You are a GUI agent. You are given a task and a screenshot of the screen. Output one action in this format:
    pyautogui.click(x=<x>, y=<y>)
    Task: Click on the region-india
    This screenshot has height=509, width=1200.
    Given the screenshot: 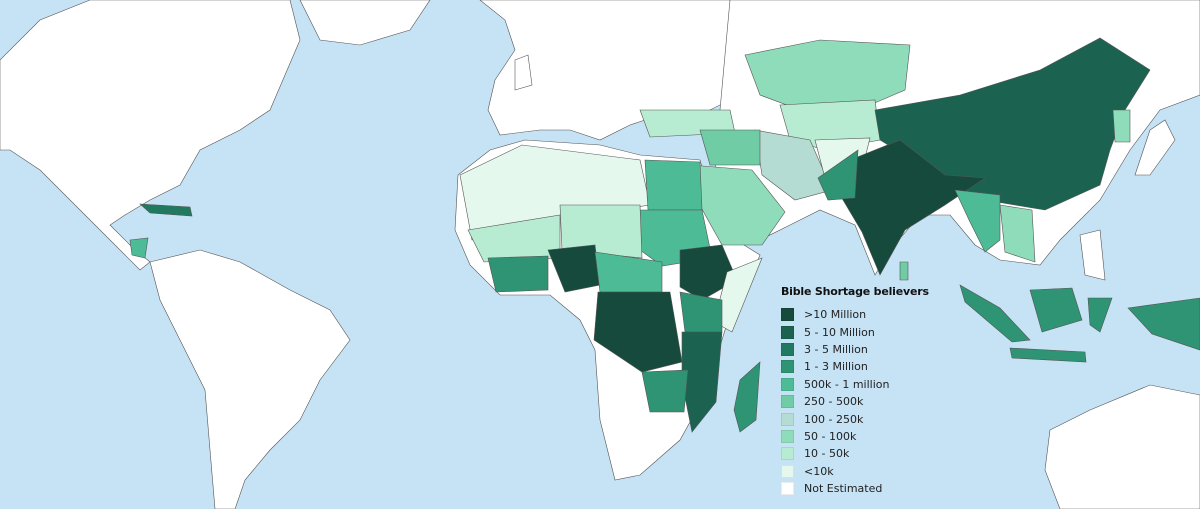 What is the action you would take?
    pyautogui.click(x=912, y=207)
    